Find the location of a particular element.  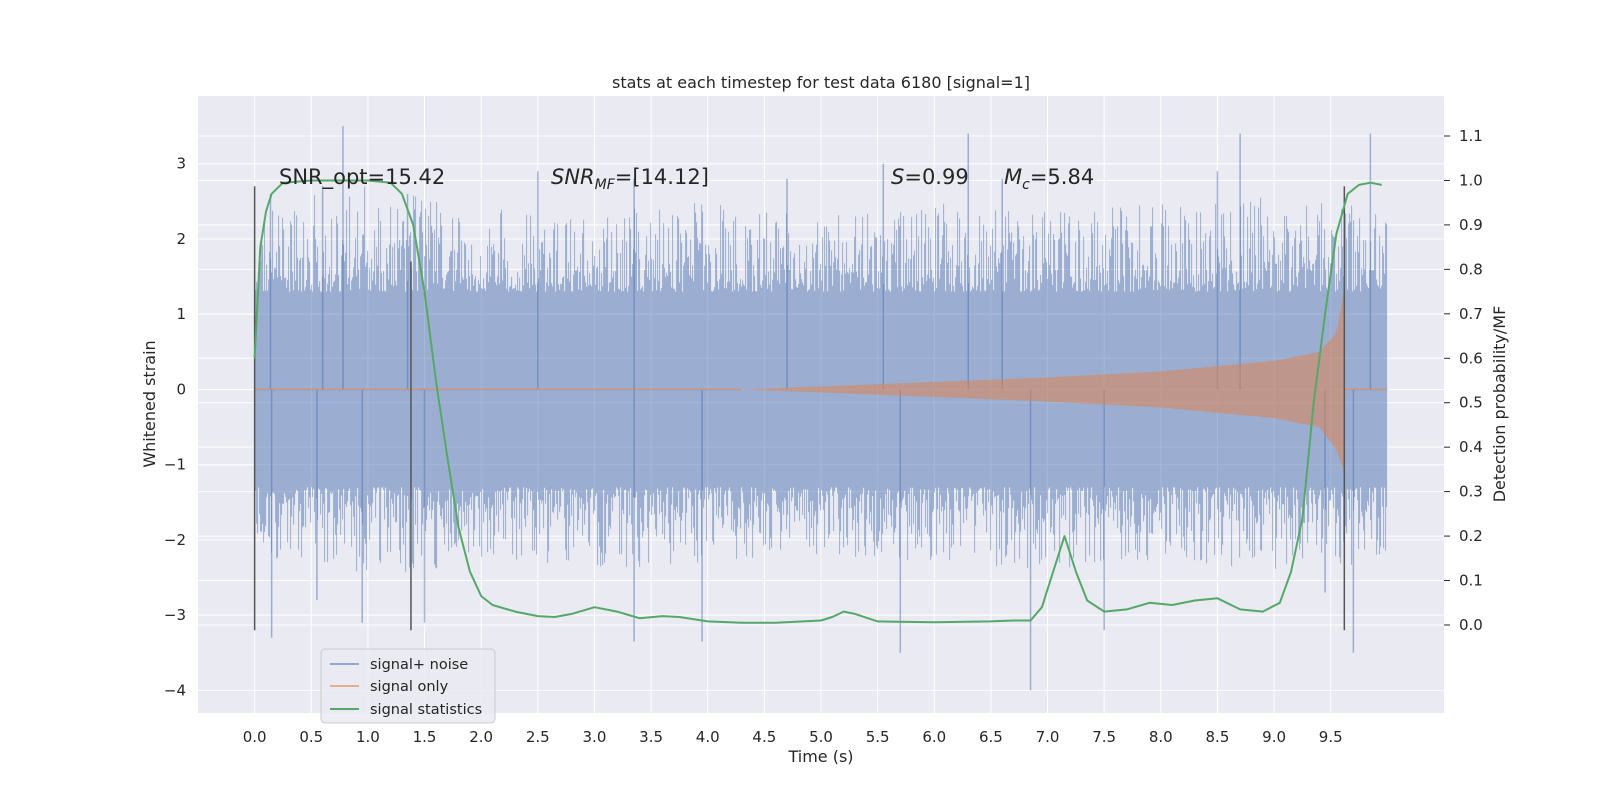

mc-base: M is located at coordinates (1013, 177).